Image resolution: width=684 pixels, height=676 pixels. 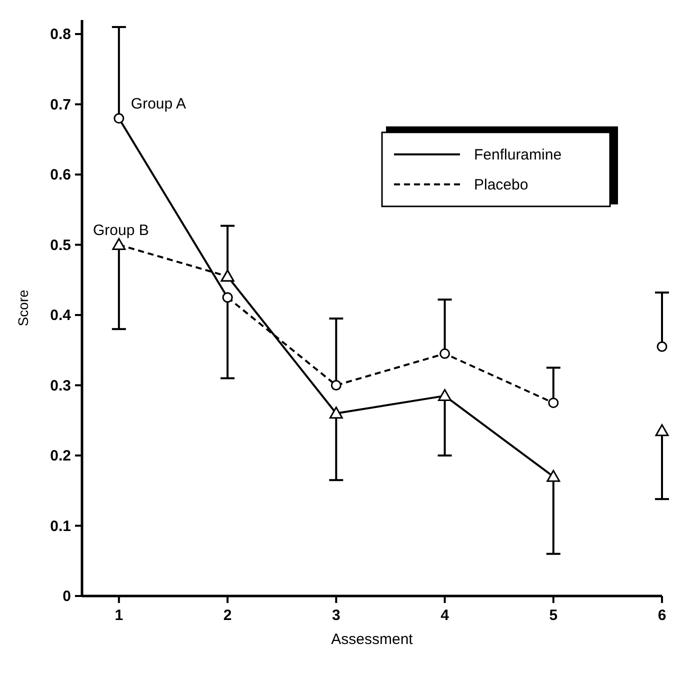 What do you see at coordinates (60, 105) in the screenshot?
I see `y-tick-label: 0.7` at bounding box center [60, 105].